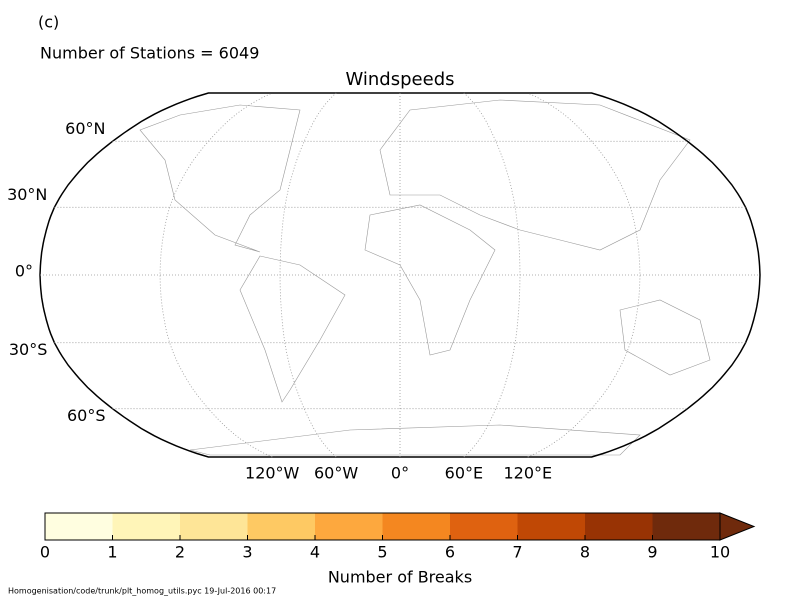  Describe the element at coordinates (585, 552) in the screenshot. I see `colorbar-tick-label: 8` at that location.